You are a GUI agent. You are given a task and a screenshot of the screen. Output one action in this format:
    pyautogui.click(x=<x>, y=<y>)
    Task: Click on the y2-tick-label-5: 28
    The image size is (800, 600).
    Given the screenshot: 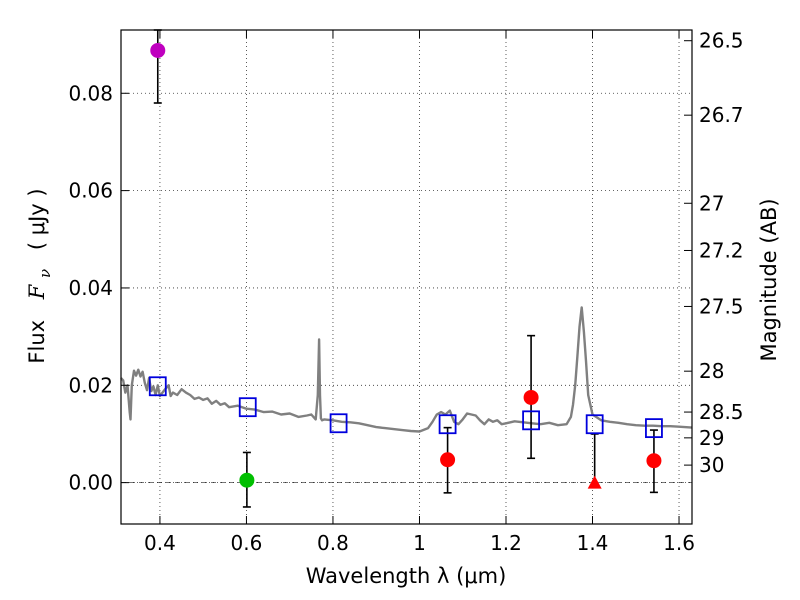 What is the action you would take?
    pyautogui.click(x=711, y=371)
    